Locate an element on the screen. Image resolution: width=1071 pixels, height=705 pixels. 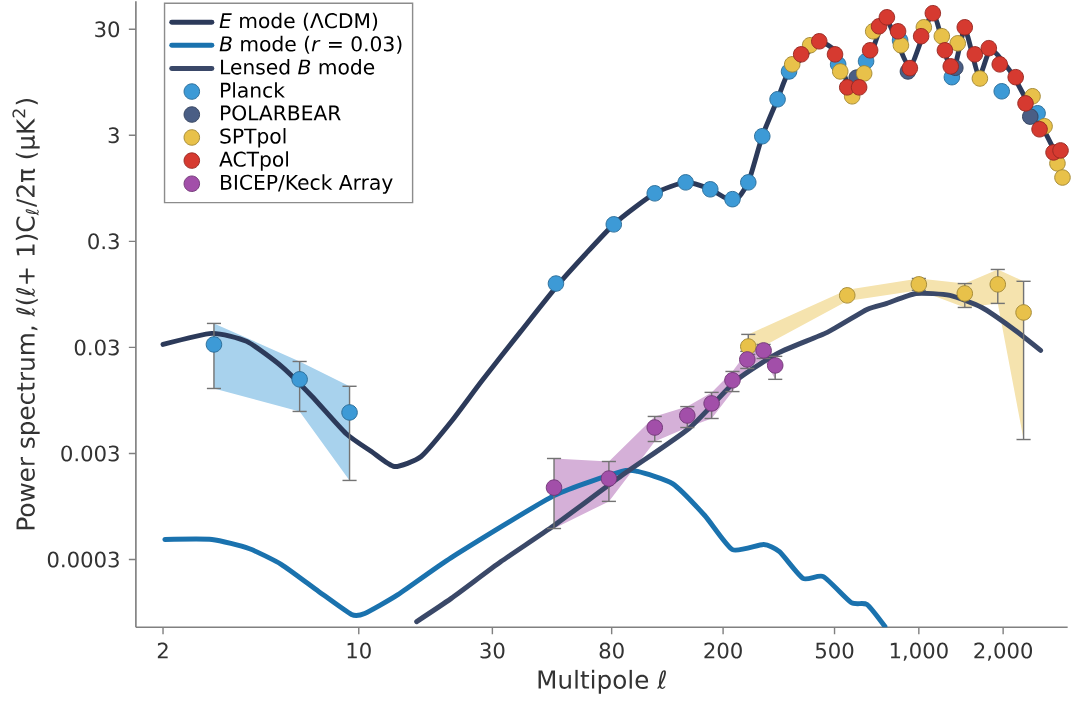
x-tick-label: 1,000 is located at coordinates (919, 651).